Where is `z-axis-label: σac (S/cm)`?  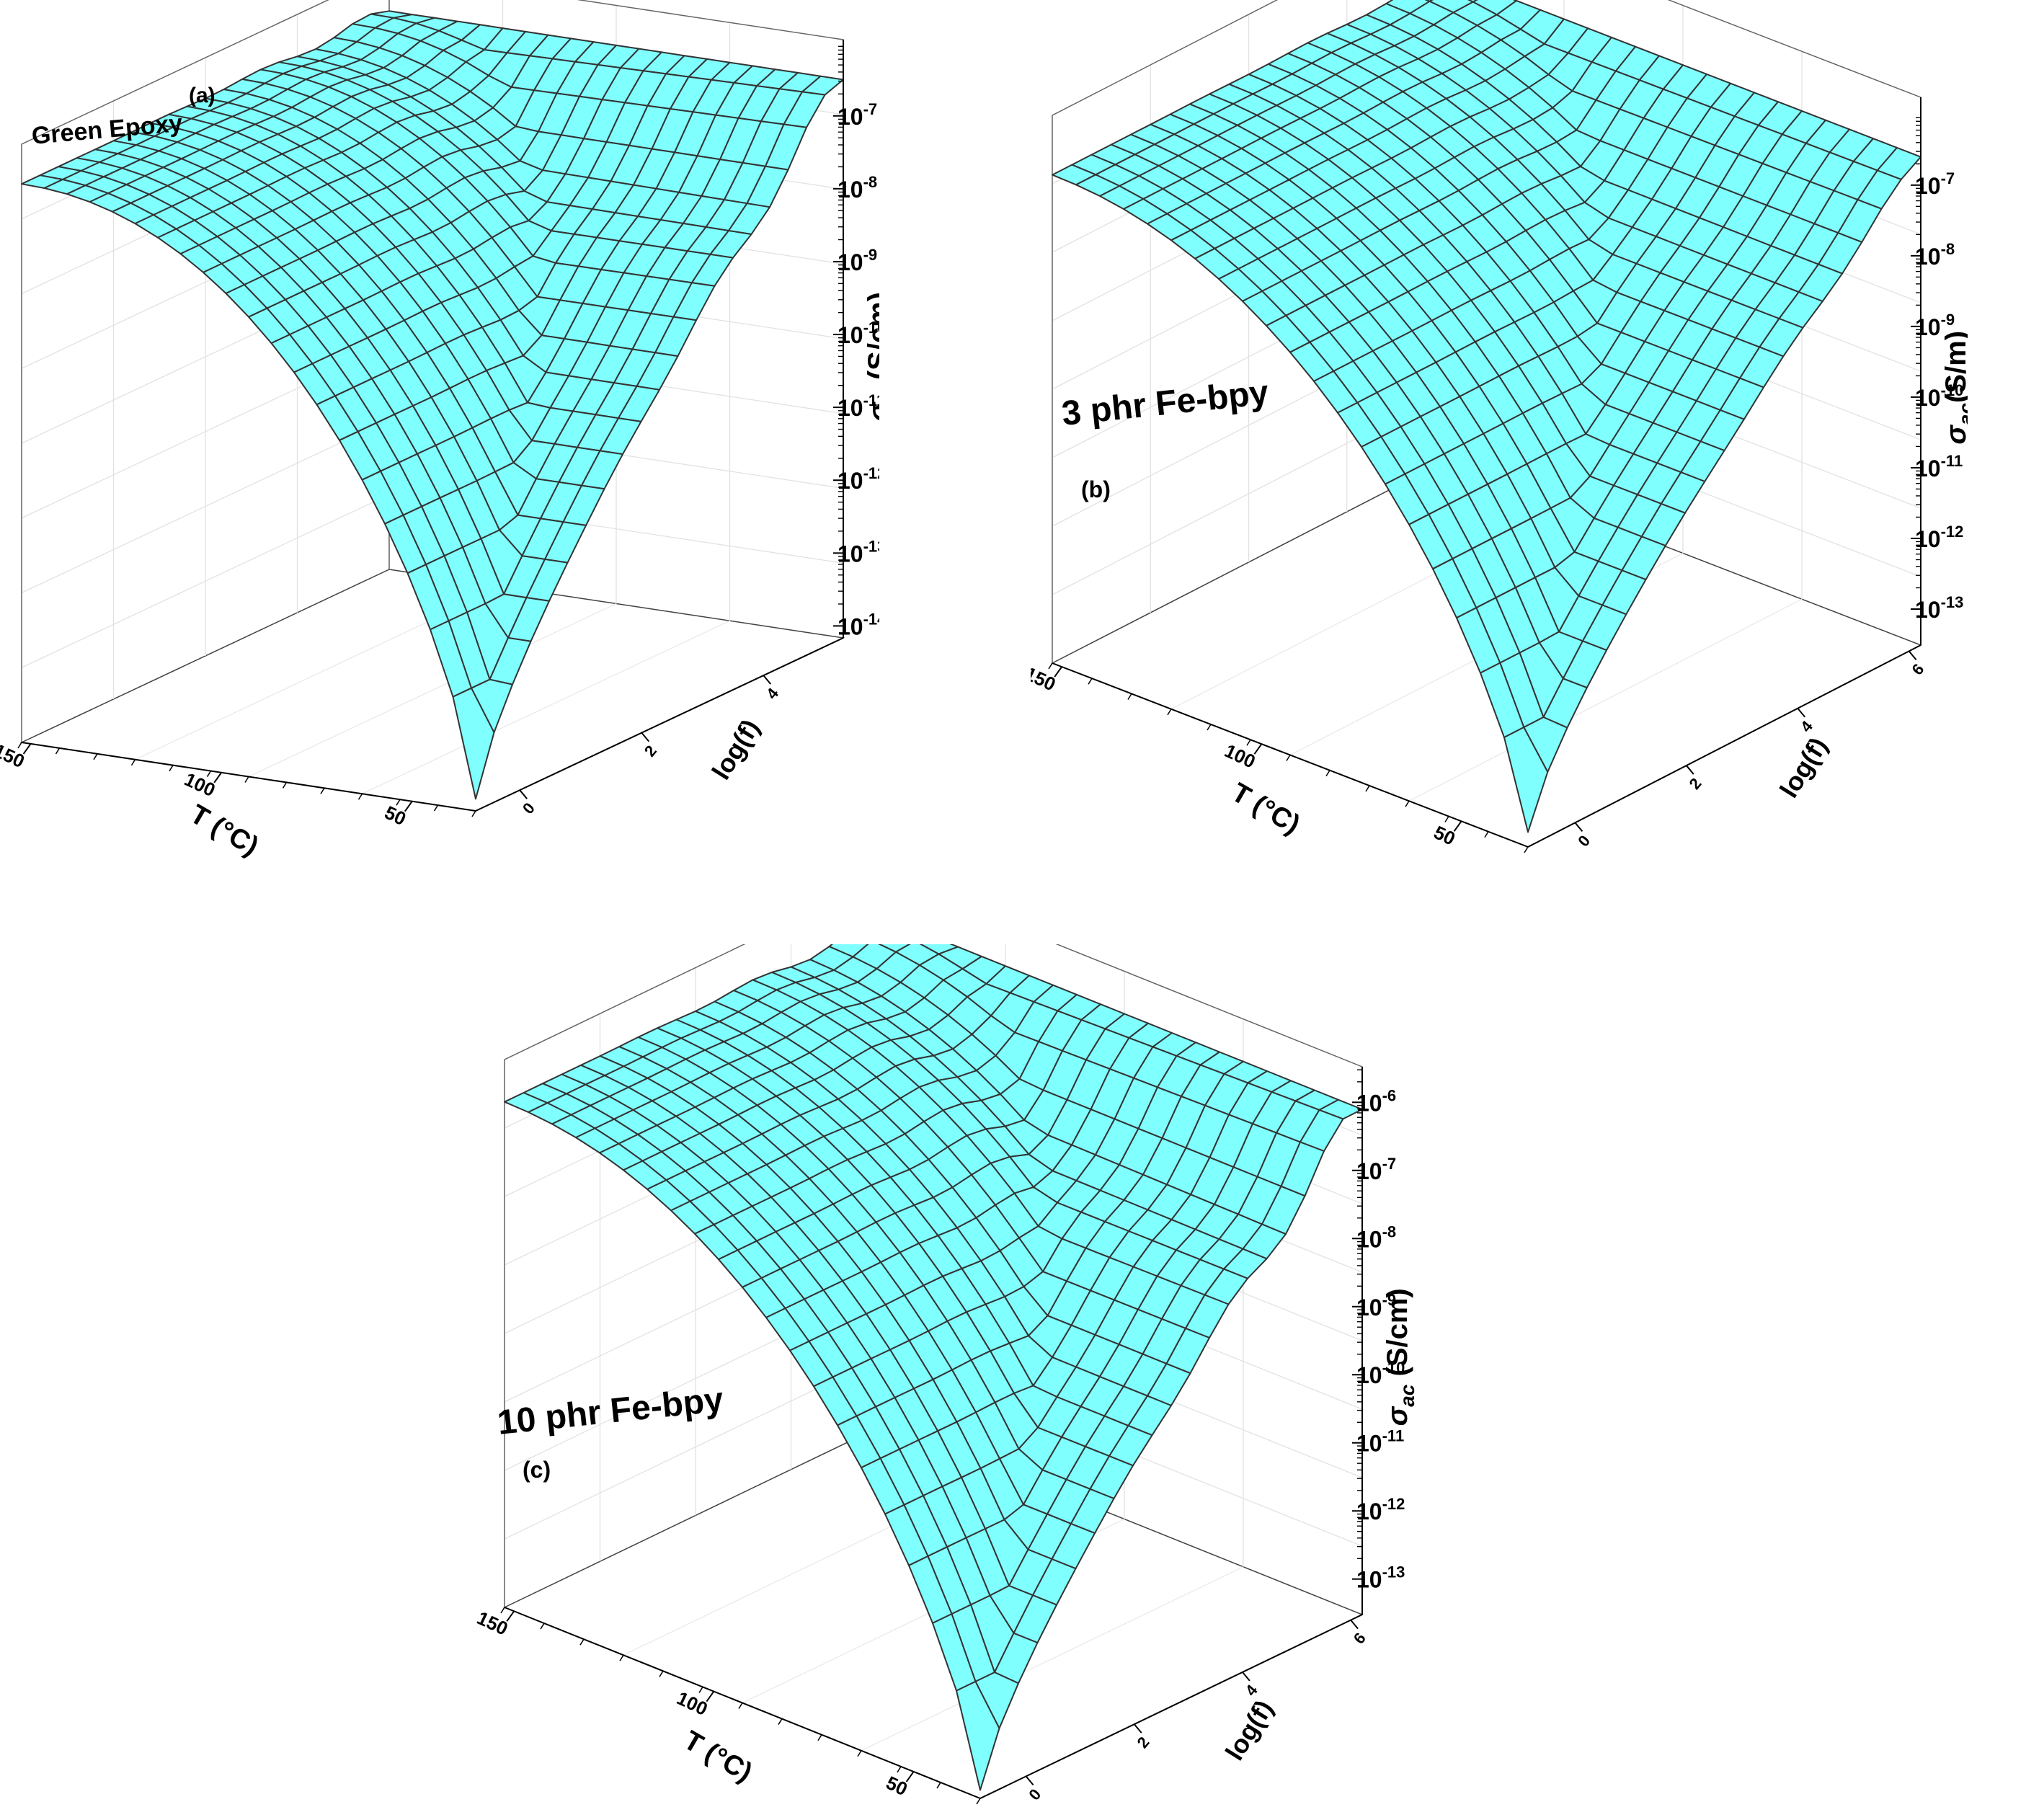 z-axis-label: σac (S/cm) is located at coordinates (1400, 1357).